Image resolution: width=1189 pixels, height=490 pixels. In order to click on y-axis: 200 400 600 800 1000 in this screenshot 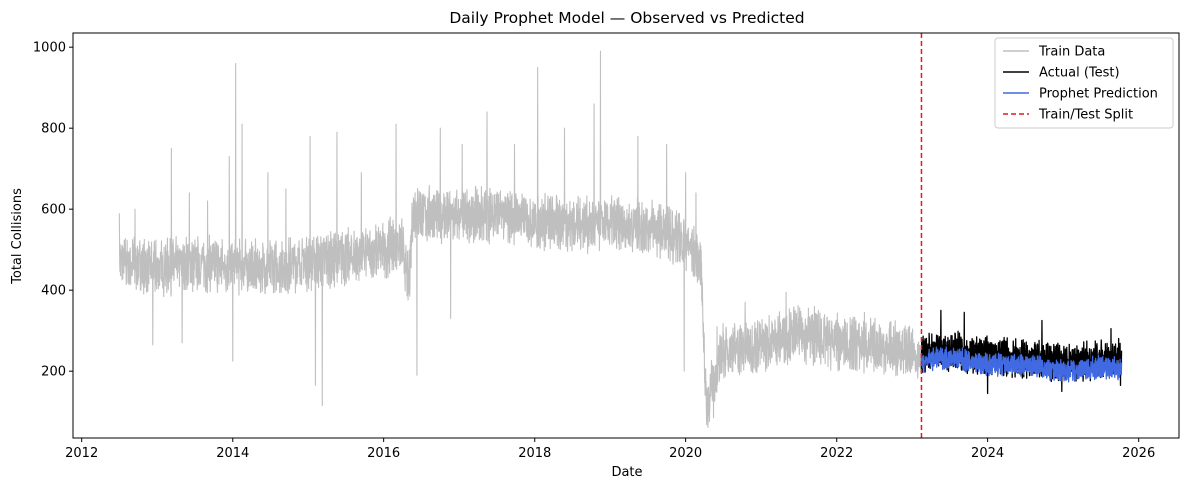, I will do `click(53, 210)`.